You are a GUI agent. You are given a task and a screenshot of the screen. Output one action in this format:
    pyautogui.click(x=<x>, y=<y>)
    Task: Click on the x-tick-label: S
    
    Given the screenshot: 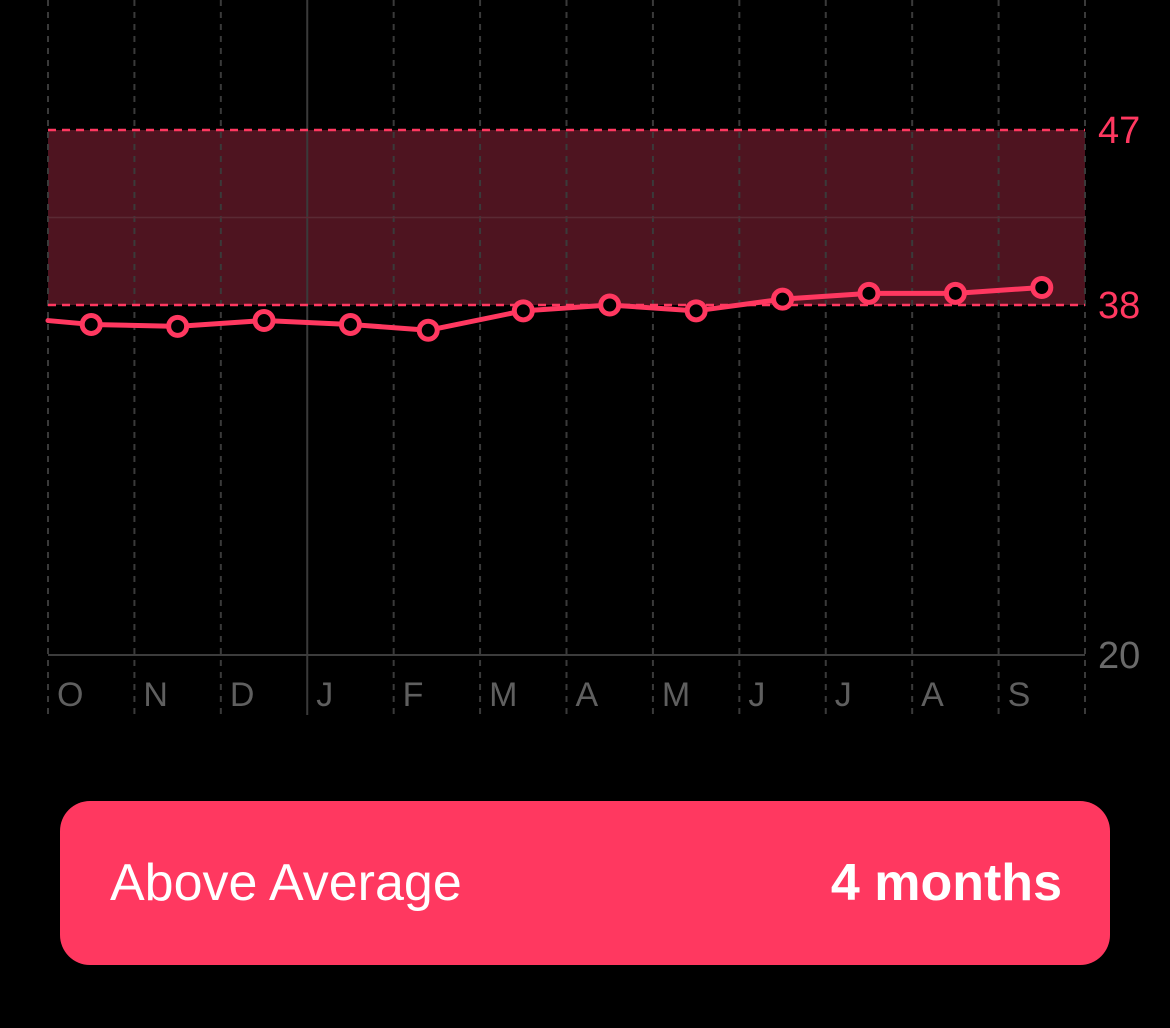 What is the action you would take?
    pyautogui.click(x=1019, y=695)
    